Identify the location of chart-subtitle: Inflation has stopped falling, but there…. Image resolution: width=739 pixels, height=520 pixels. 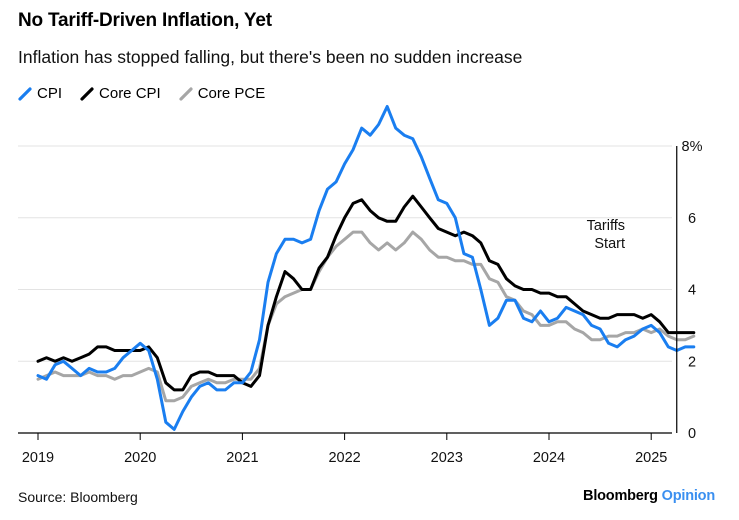
(270, 57).